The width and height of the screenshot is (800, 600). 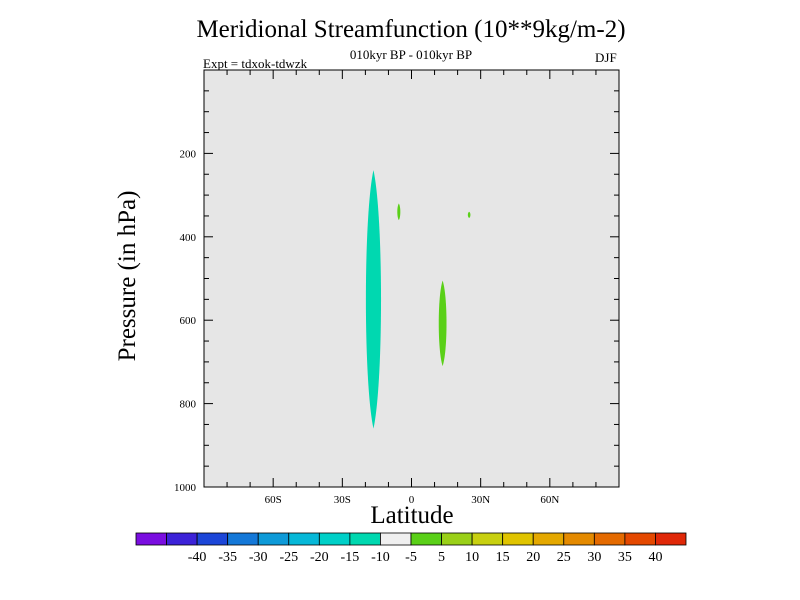 What do you see at coordinates (188, 405) in the screenshot?
I see `y-tick-label: 800` at bounding box center [188, 405].